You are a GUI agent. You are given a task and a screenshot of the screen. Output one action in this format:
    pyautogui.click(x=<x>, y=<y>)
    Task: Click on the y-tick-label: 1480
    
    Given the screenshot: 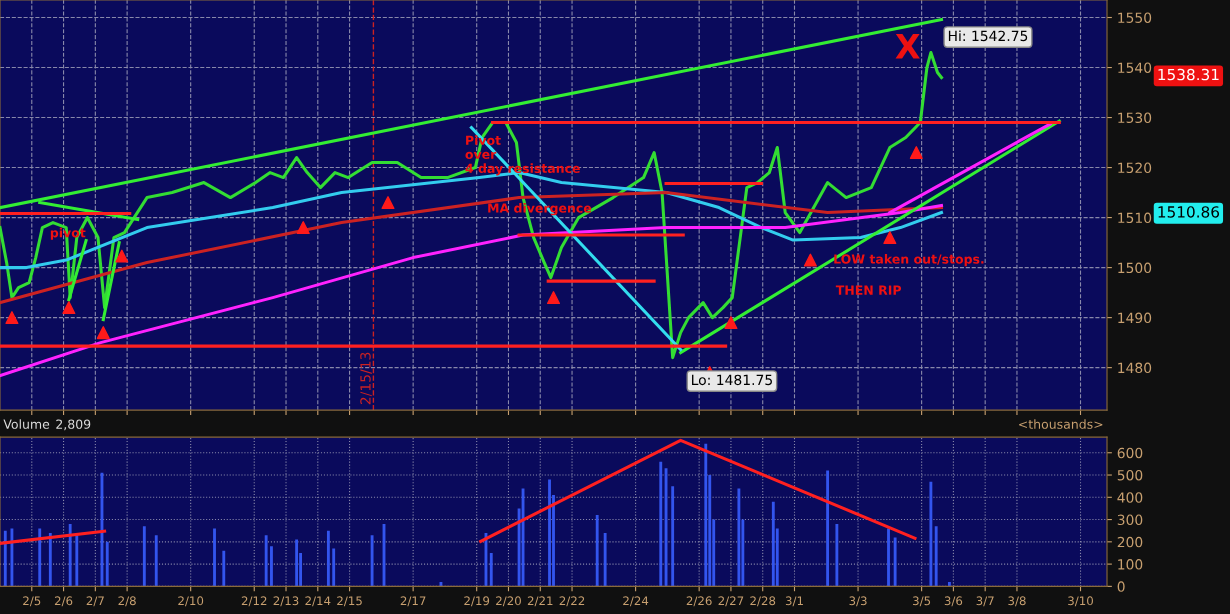 What is the action you would take?
    pyautogui.click(x=1135, y=368)
    